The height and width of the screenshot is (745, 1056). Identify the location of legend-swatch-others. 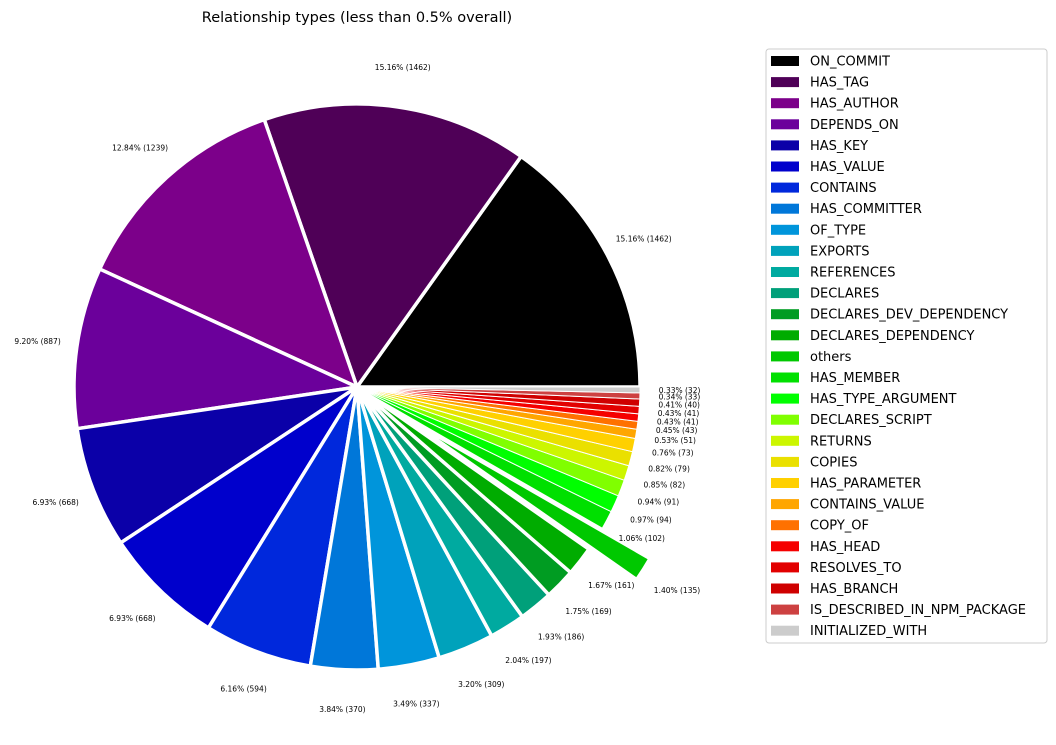
(785, 356).